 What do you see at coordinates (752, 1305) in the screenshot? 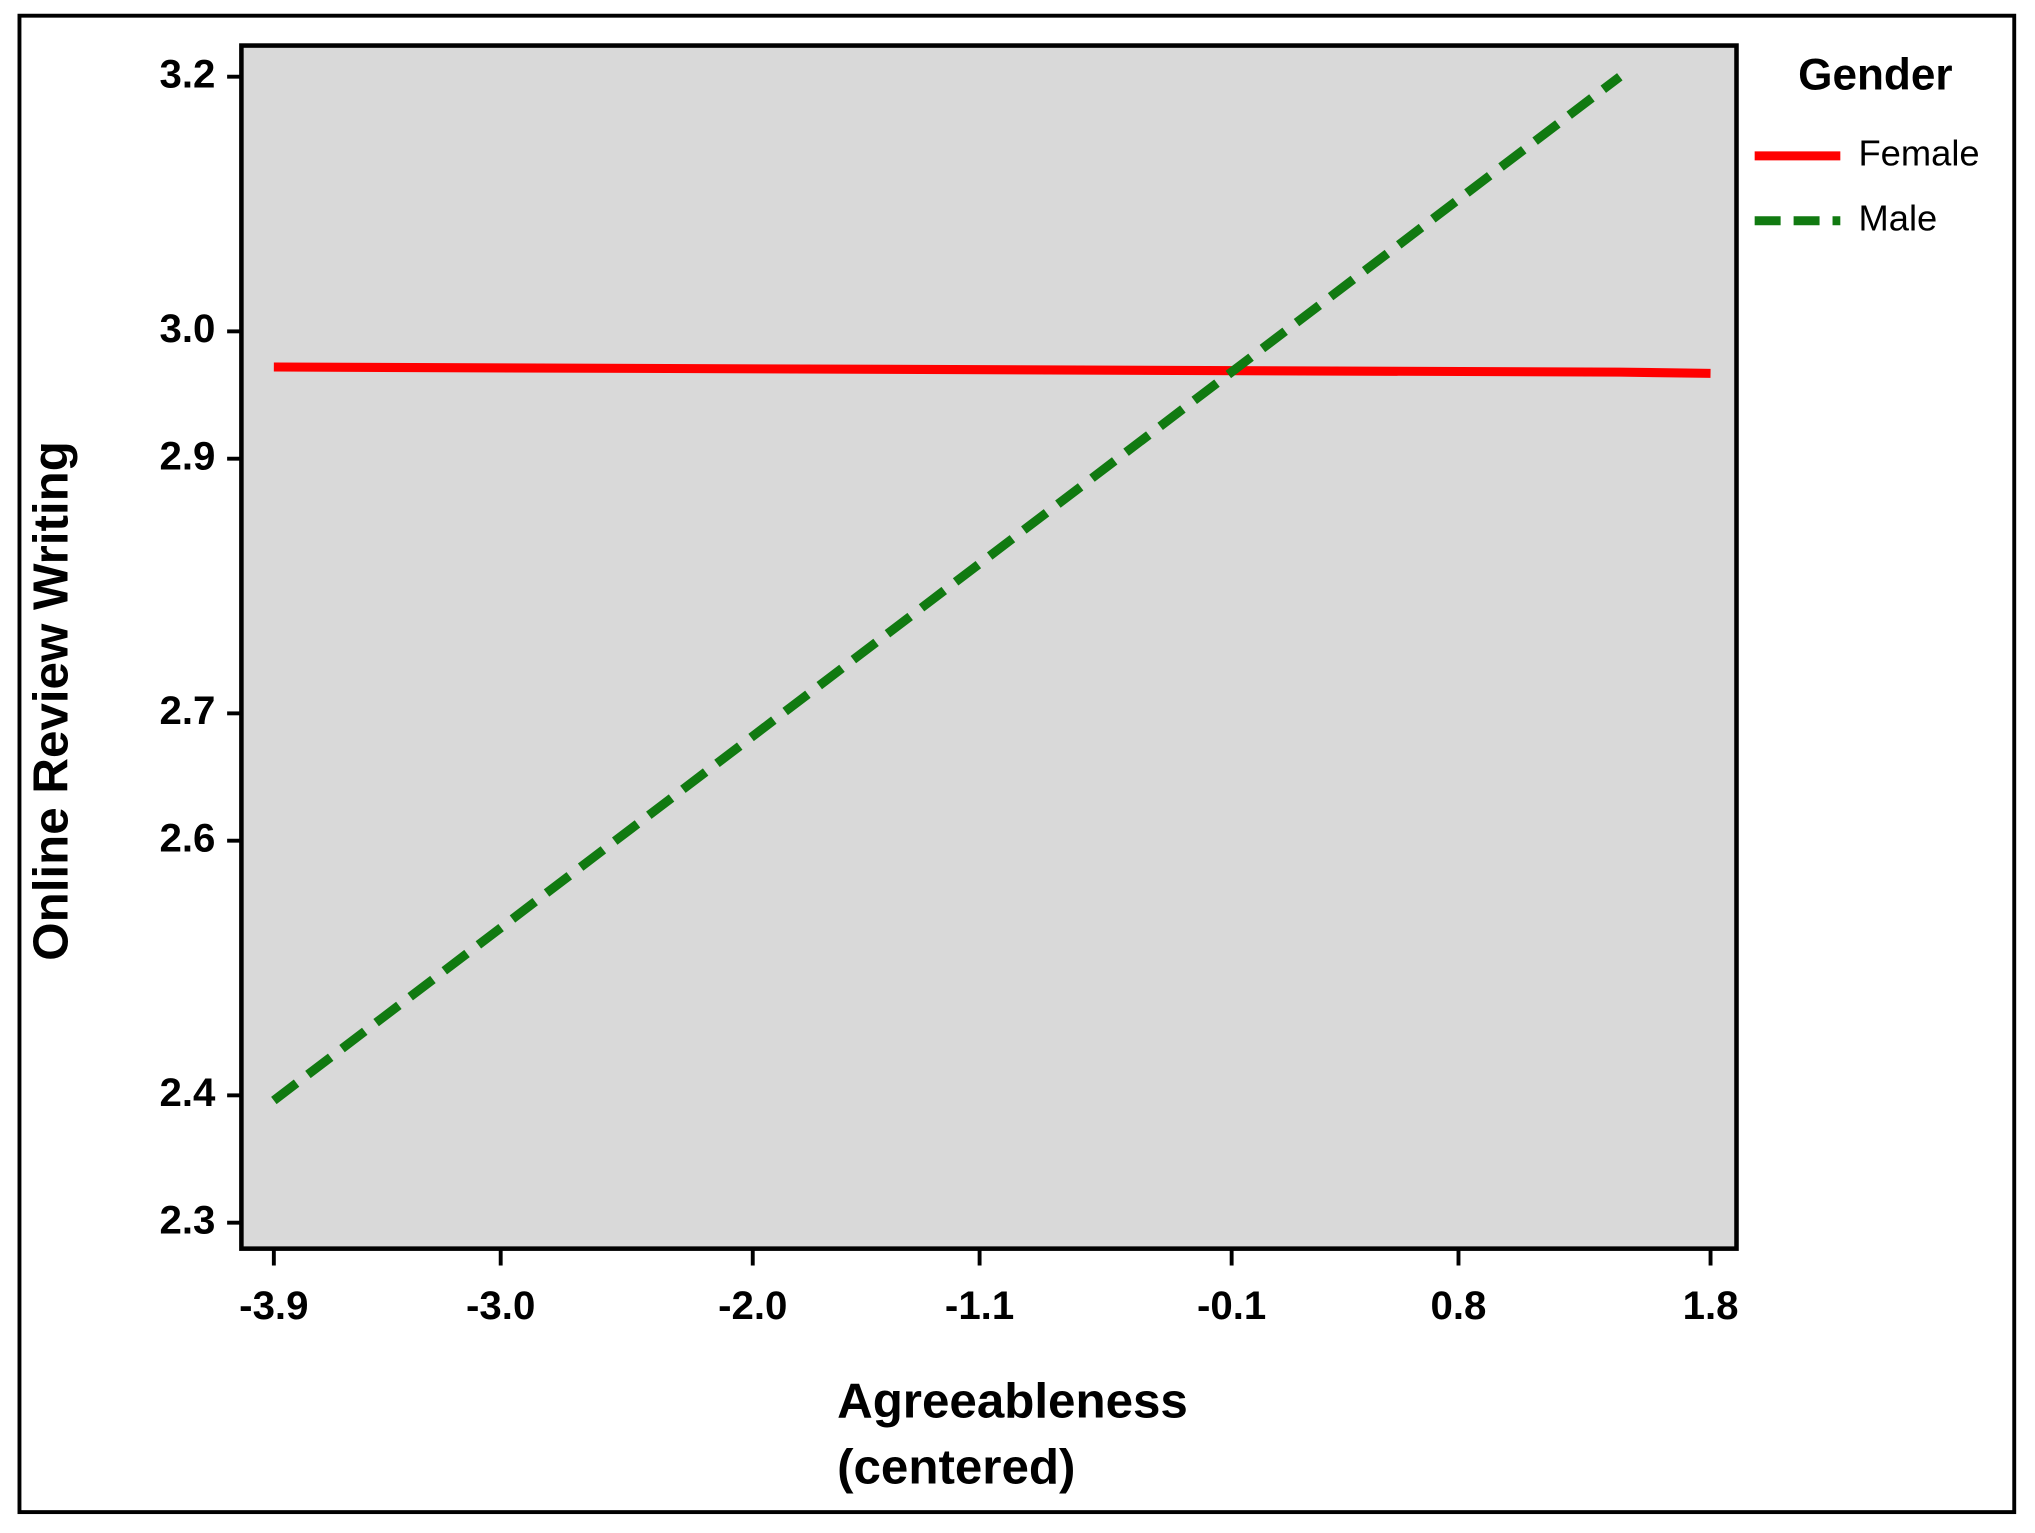
I see `x-tick-label: -2.0` at bounding box center [752, 1305].